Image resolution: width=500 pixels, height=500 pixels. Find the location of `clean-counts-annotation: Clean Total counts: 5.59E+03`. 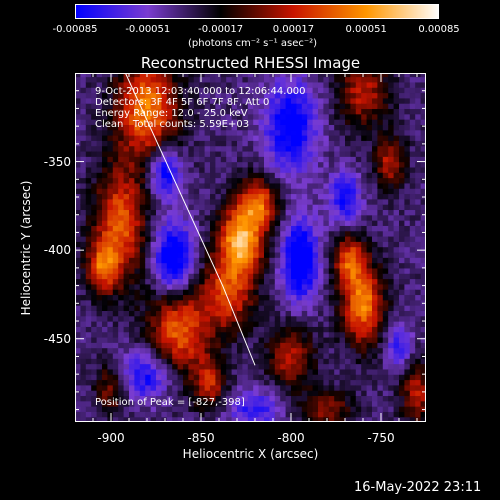

clean-counts-annotation: Clean Total counts: 5.59E+03 is located at coordinates (172, 124).